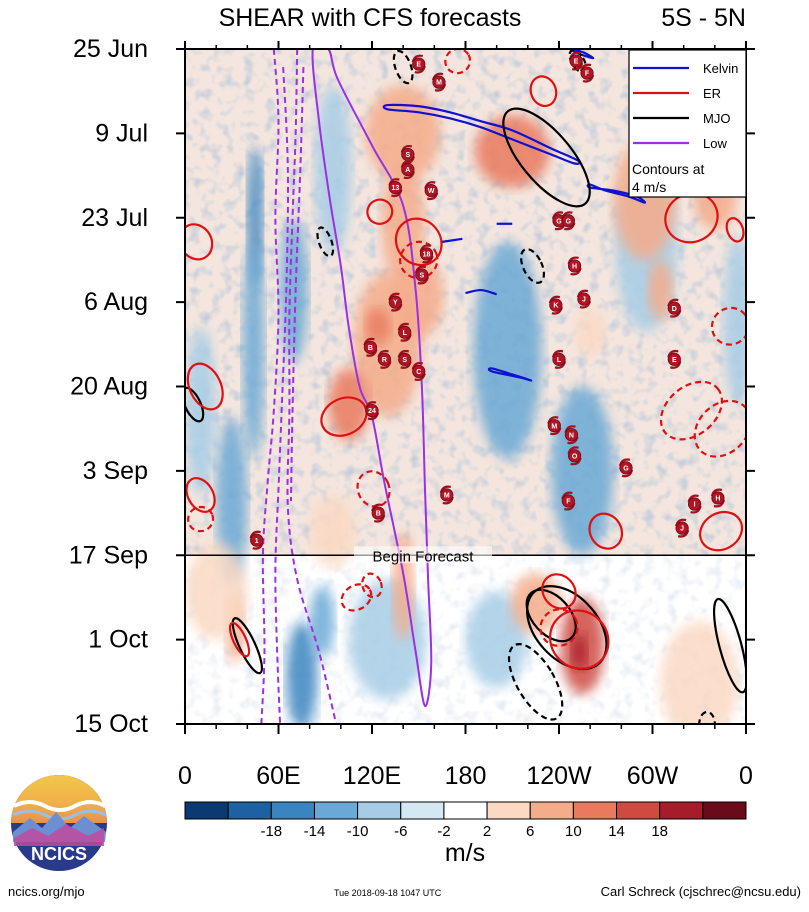 Image resolution: width=809 pixels, height=912 pixels. I want to click on storm-label: H, so click(717, 499).